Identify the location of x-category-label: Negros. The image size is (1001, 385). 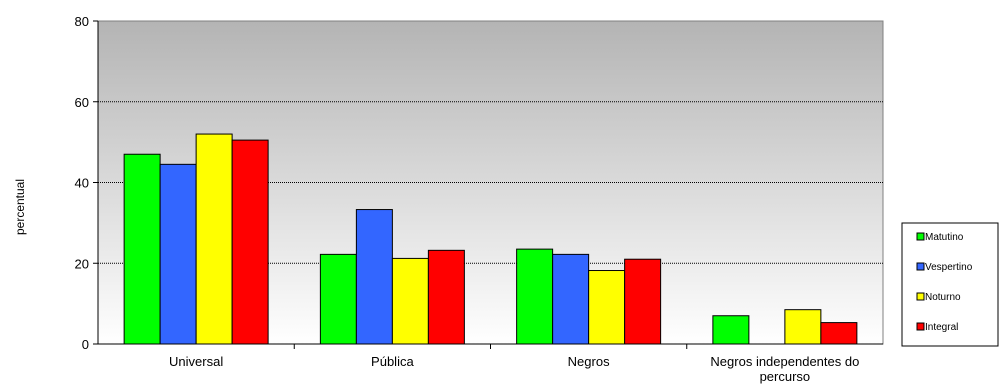
(589, 361).